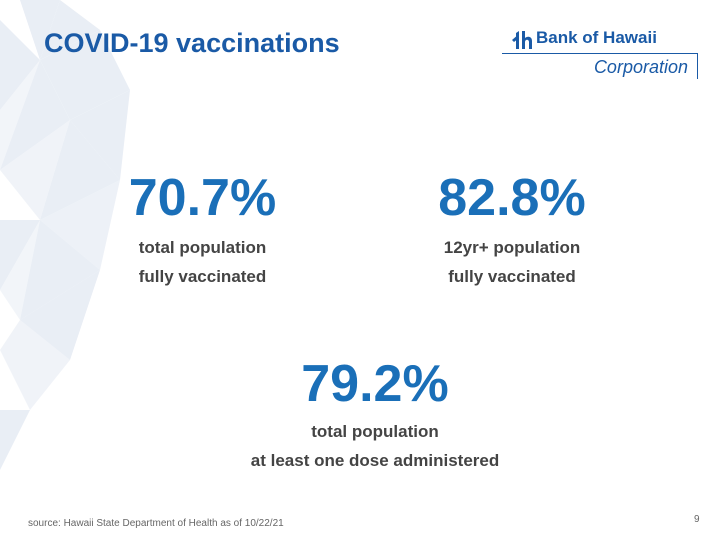 The height and width of the screenshot is (540, 720). What do you see at coordinates (640, 67) in the screenshot?
I see `logo-subtitle: Corporation` at bounding box center [640, 67].